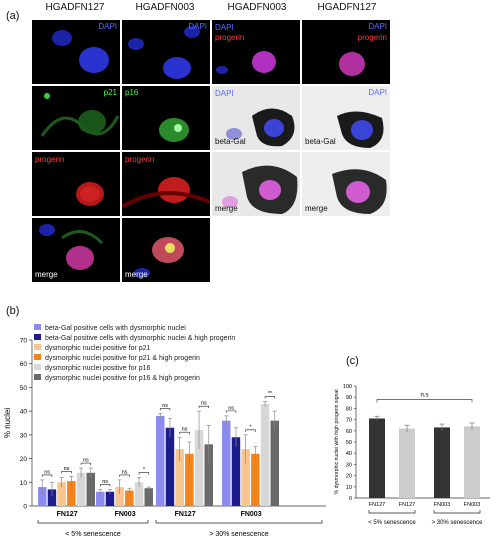 The image size is (496, 550). What do you see at coordinates (256, 184) in the screenshot?
I see `micrograph-merge-col3: merge` at bounding box center [256, 184].